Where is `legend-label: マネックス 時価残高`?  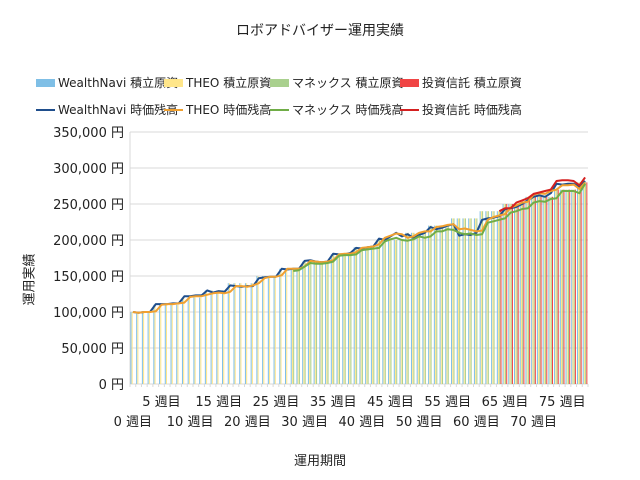 legend-label: マネックス 時価残高 is located at coordinates (348, 110).